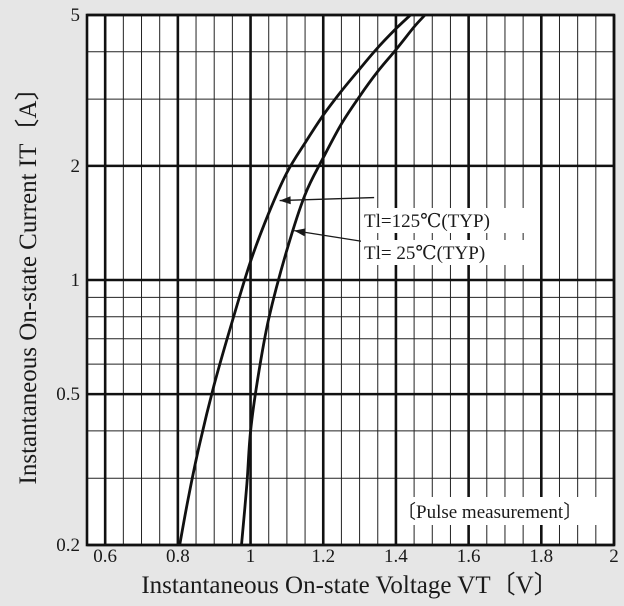  I want to click on x-axis-title: Instantaneous On-state Voltage VT〔V〕, so click(349, 585).